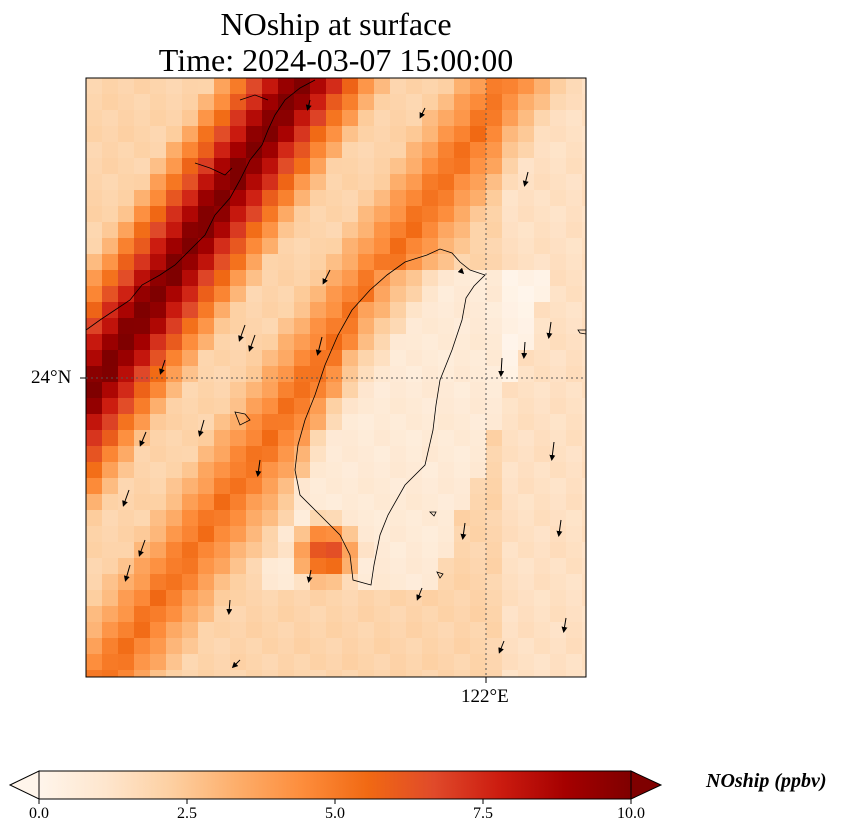  What do you see at coordinates (187, 813) in the screenshot?
I see `colorbar-tick-label: 2.5` at bounding box center [187, 813].